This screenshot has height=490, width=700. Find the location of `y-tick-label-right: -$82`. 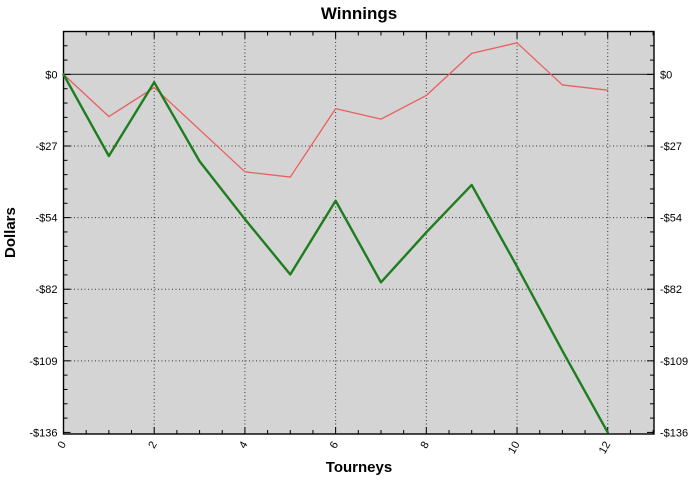

y-tick-label-right: -$82 is located at coordinates (671, 290).